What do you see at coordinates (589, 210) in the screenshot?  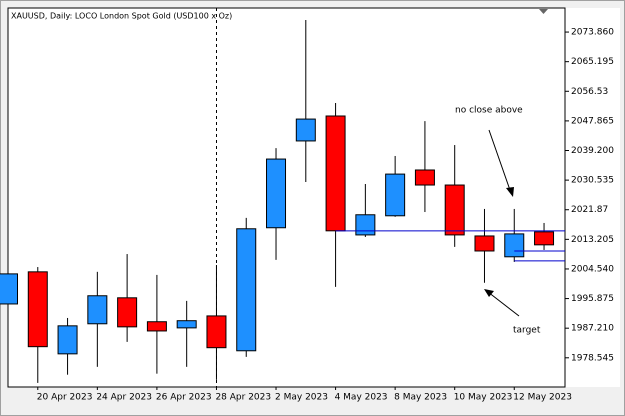 I see `y-tick-label: 2021.87` at bounding box center [589, 210].